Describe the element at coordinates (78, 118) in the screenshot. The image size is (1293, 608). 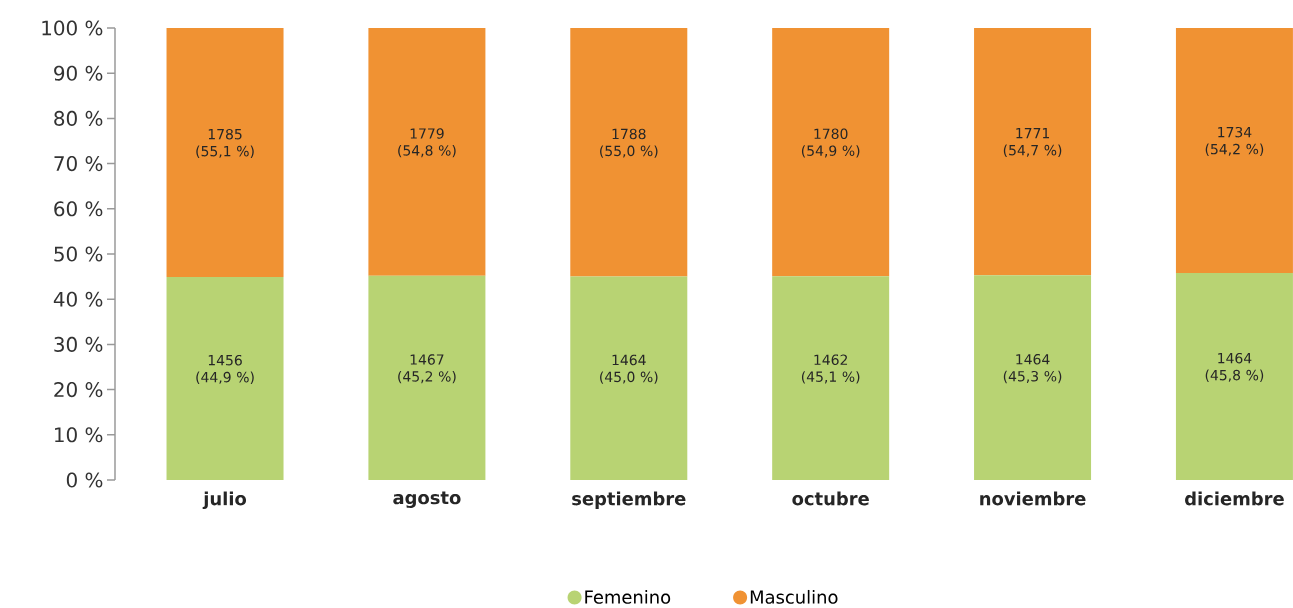
I see `y-tick-label: 80 %` at that location.